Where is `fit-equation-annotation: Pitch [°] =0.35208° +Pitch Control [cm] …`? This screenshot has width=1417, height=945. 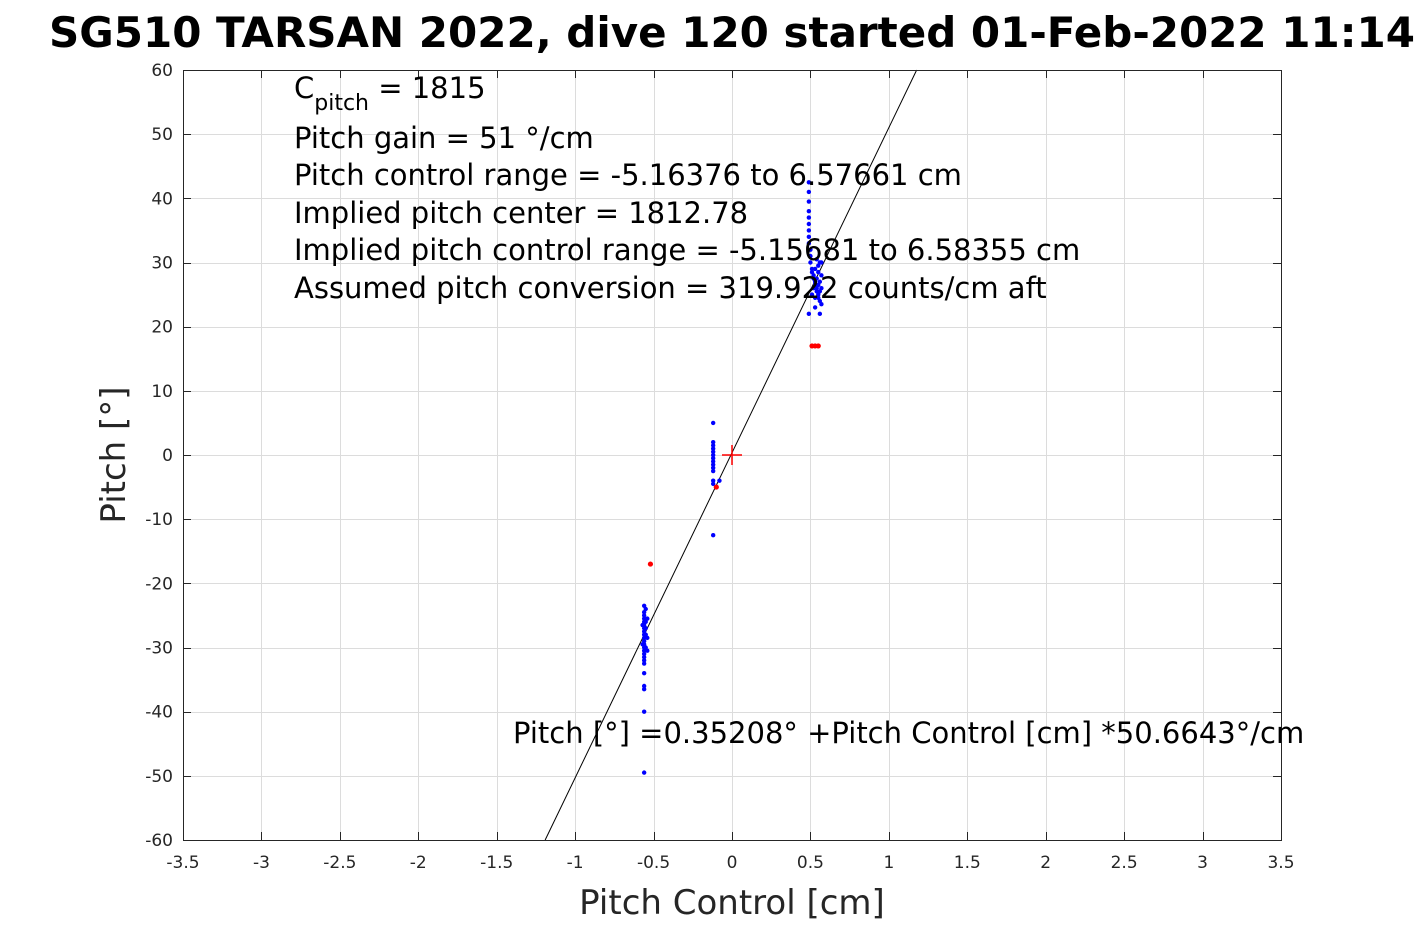
fit-equation-annotation: Pitch [°] =0.35208° +Pitch Control [cm] … is located at coordinates (908, 733).